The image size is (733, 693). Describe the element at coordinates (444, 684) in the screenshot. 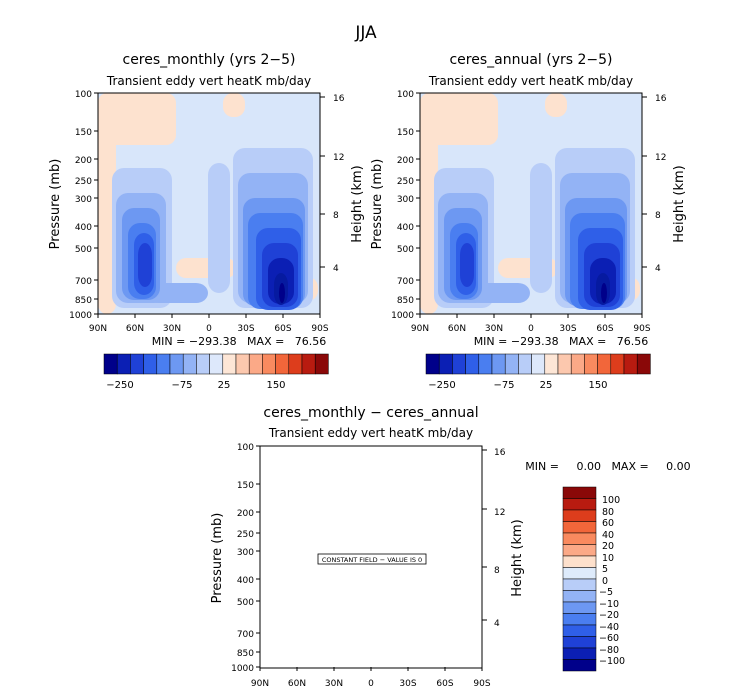

I see `x-tick-label: 60S` at that location.